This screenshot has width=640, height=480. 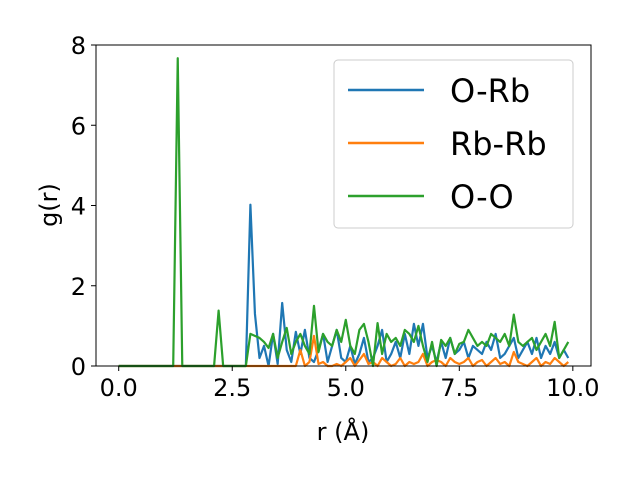 I want to click on x-tick-label: 2.5, so click(x=232, y=388).